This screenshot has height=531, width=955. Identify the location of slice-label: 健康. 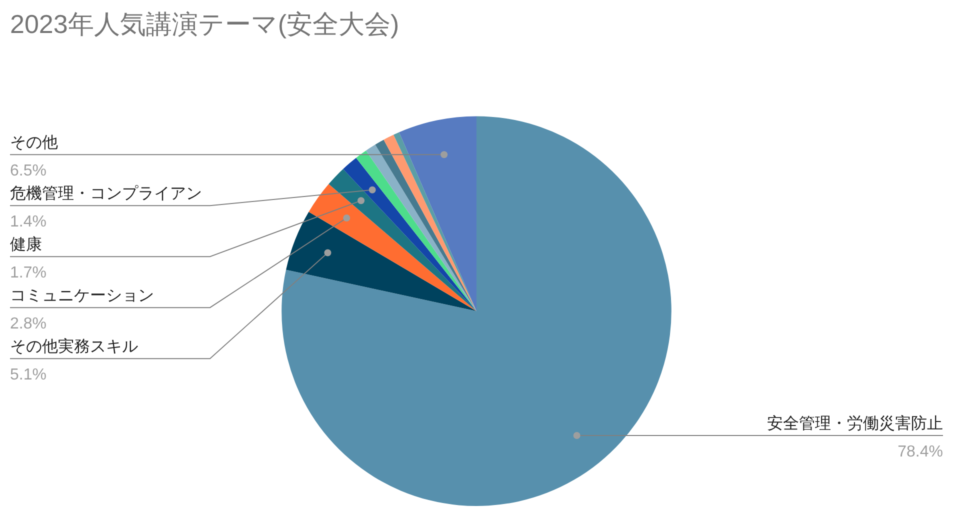
(26, 245).